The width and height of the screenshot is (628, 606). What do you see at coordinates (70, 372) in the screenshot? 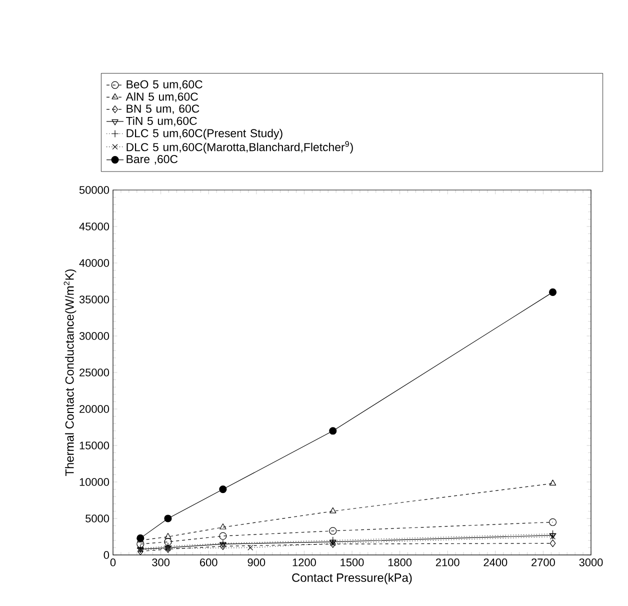
I see `y-axis-title: Thermal Contact Conductance(W/m$^{2}$K)` at bounding box center [70, 372].